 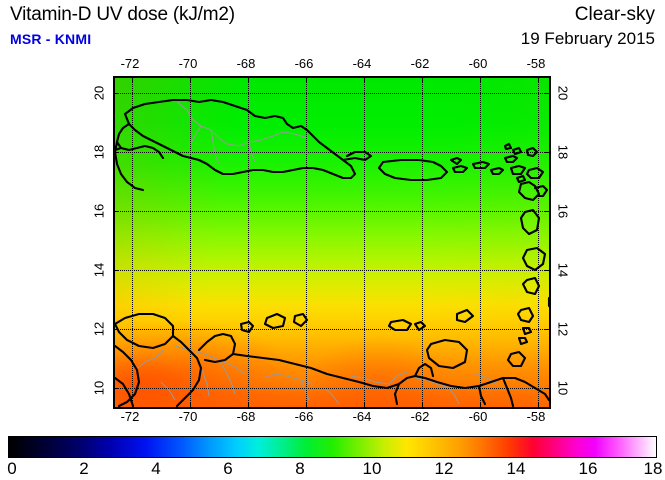 What do you see at coordinates (304, 63) in the screenshot?
I see `x-axis-label-top: -66` at bounding box center [304, 63].